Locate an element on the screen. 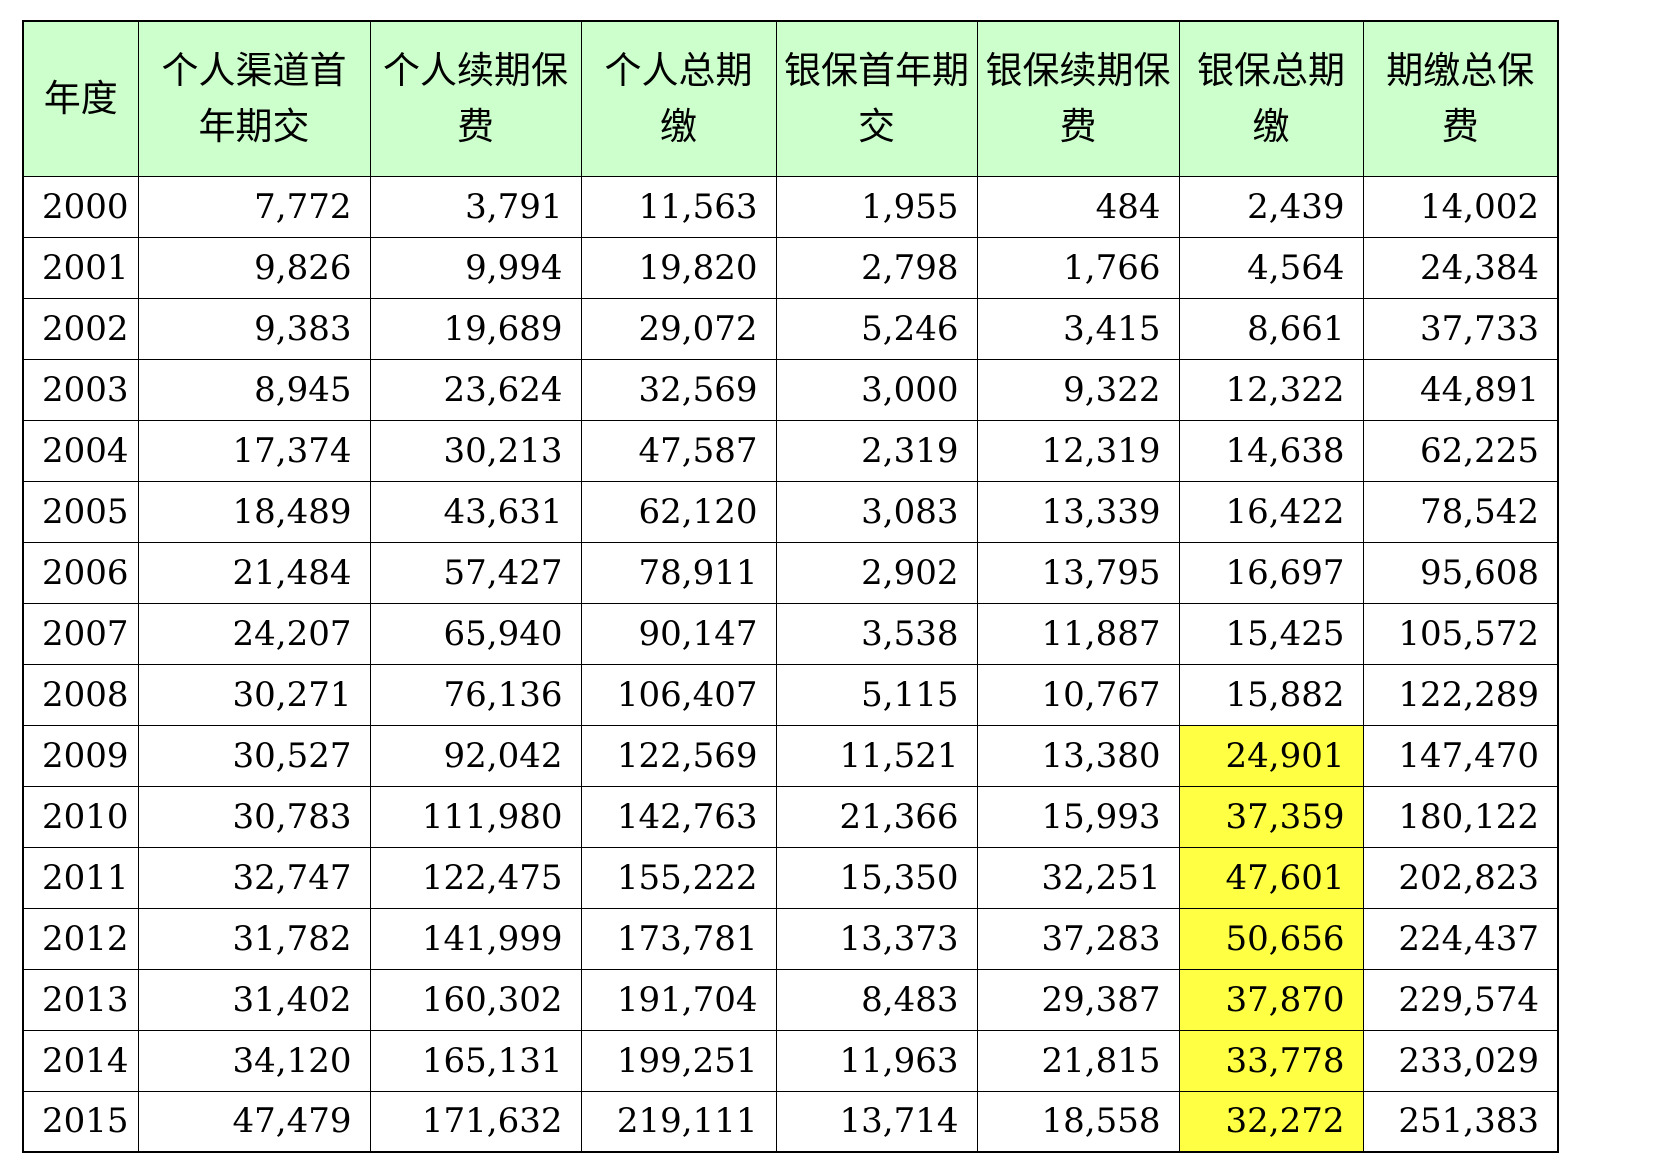 The width and height of the screenshot is (1656, 1176). cell-year: 2009 is located at coordinates (80, 755).